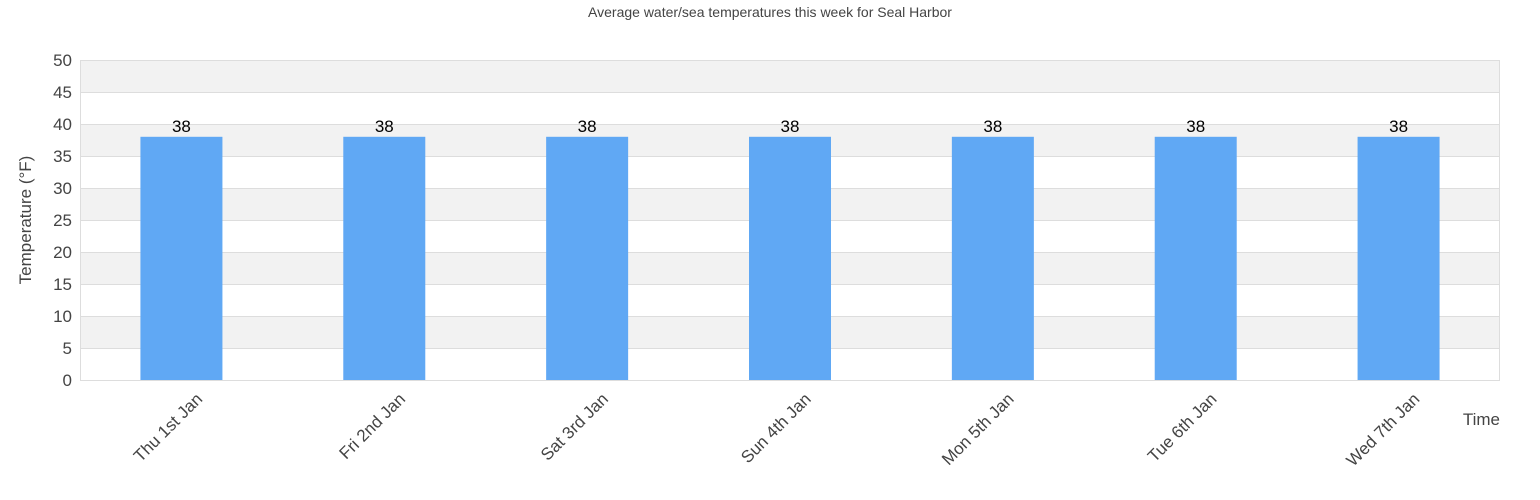  Describe the element at coordinates (67, 348) in the screenshot. I see `y-tick-label: 5` at that location.